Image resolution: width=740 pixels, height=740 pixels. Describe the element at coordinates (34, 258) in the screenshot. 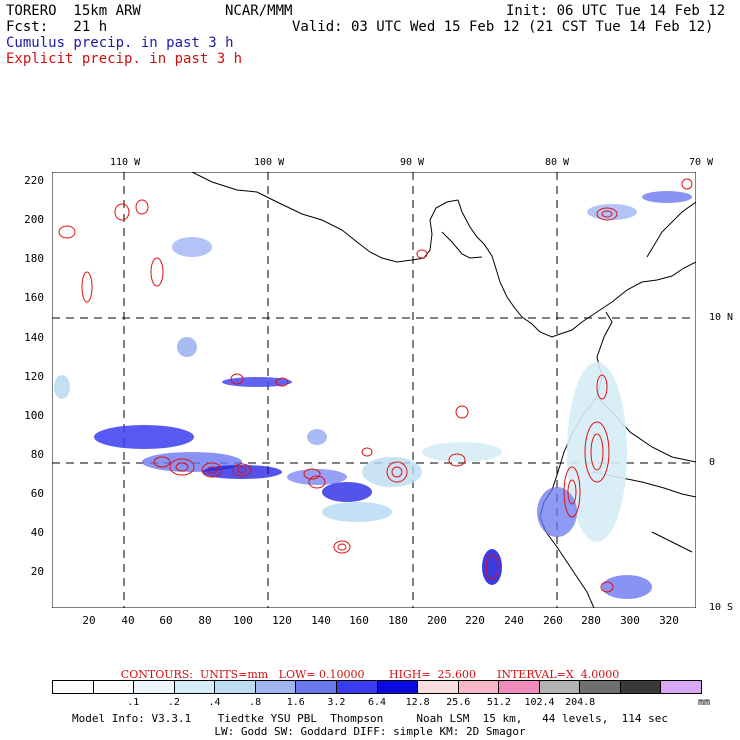

I see `y-tick-label: 180` at that location.